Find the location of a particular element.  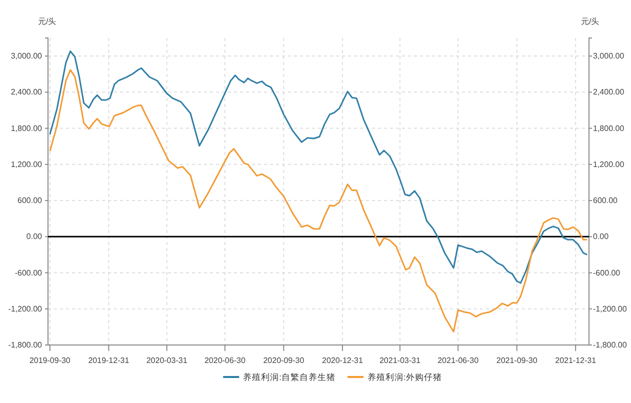

x-tick-label: 2019-09-30 is located at coordinates (50, 360).